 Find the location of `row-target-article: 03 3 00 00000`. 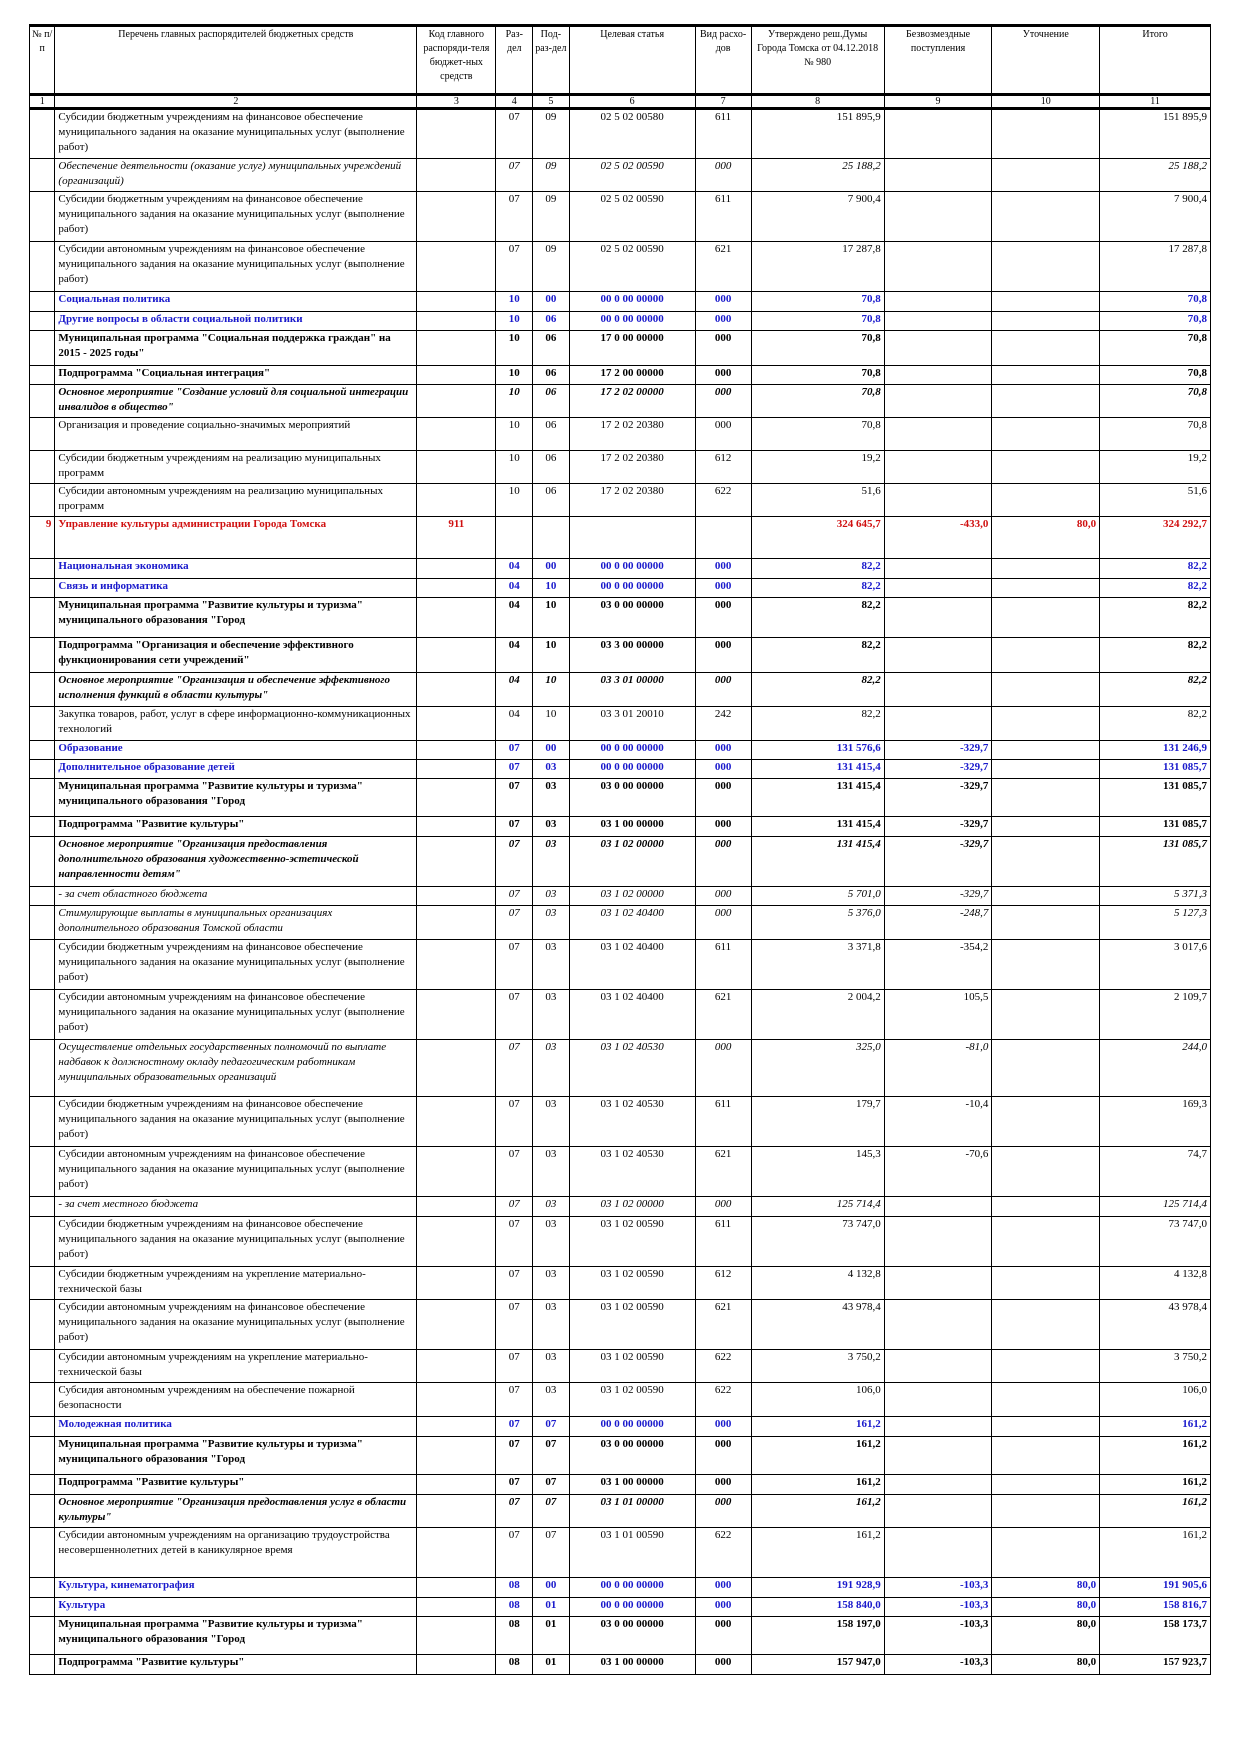

row-target-article: 03 3 00 00000 is located at coordinates (632, 655).